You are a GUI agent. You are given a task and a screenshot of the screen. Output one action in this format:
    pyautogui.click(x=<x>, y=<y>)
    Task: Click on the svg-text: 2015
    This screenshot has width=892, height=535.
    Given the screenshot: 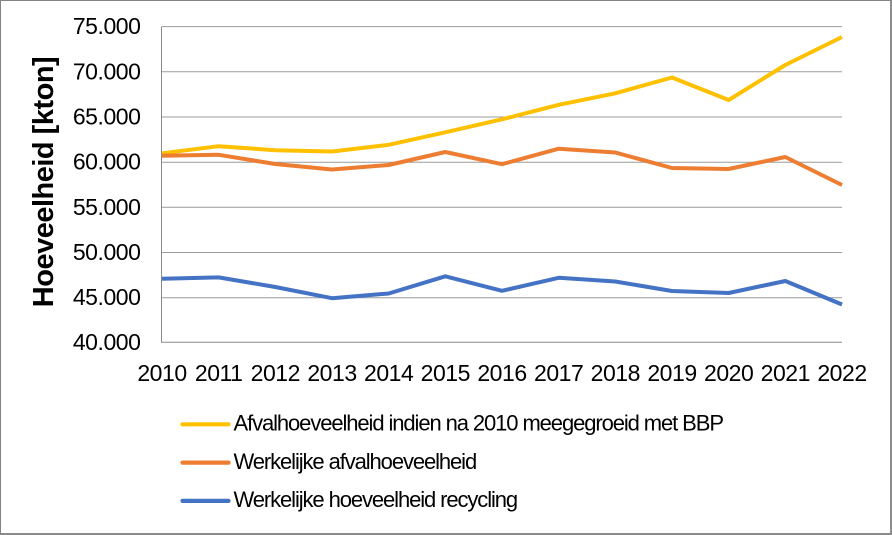 What is the action you would take?
    pyautogui.click(x=445, y=373)
    